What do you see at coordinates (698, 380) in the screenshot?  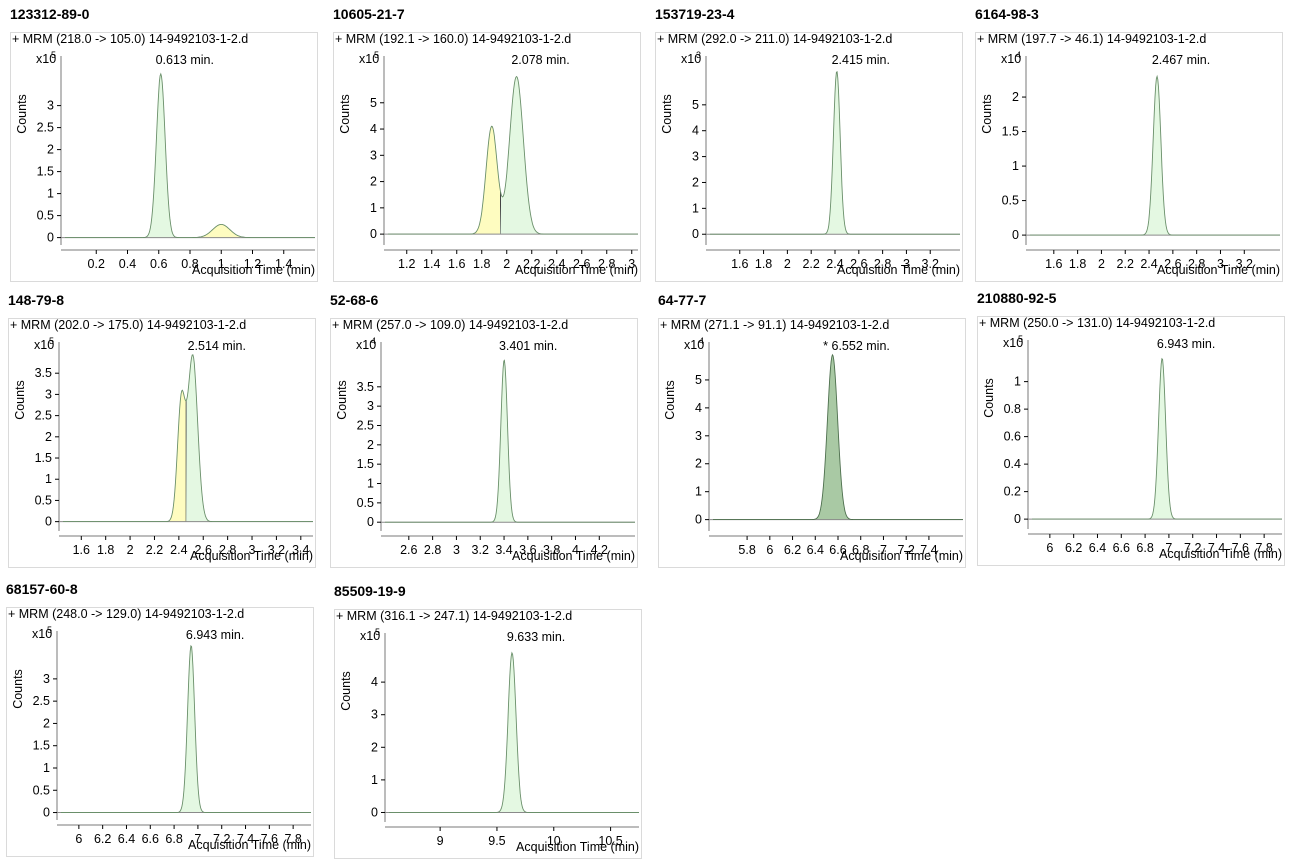 I see `y-tick-label: 5` at bounding box center [698, 380].